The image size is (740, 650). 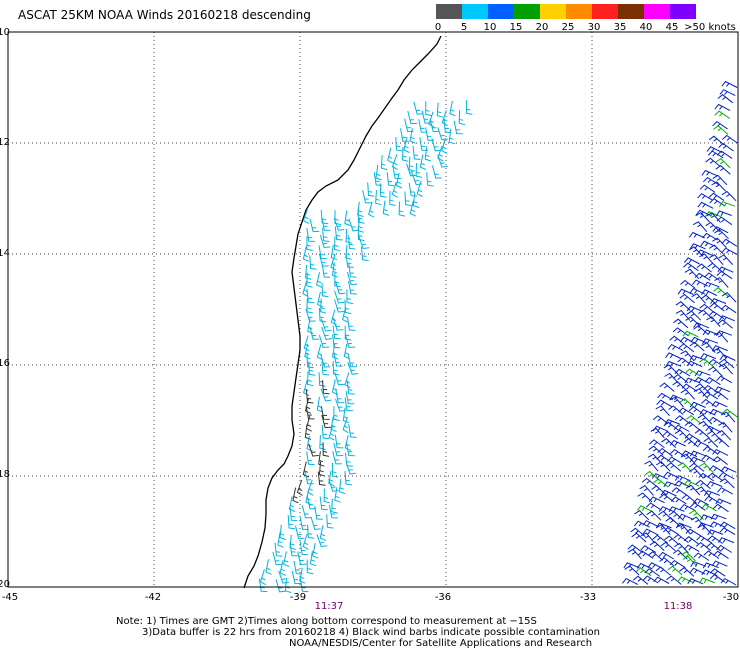 What do you see at coordinates (588, 597) in the screenshot?
I see `x-tick-label: -33` at bounding box center [588, 597].